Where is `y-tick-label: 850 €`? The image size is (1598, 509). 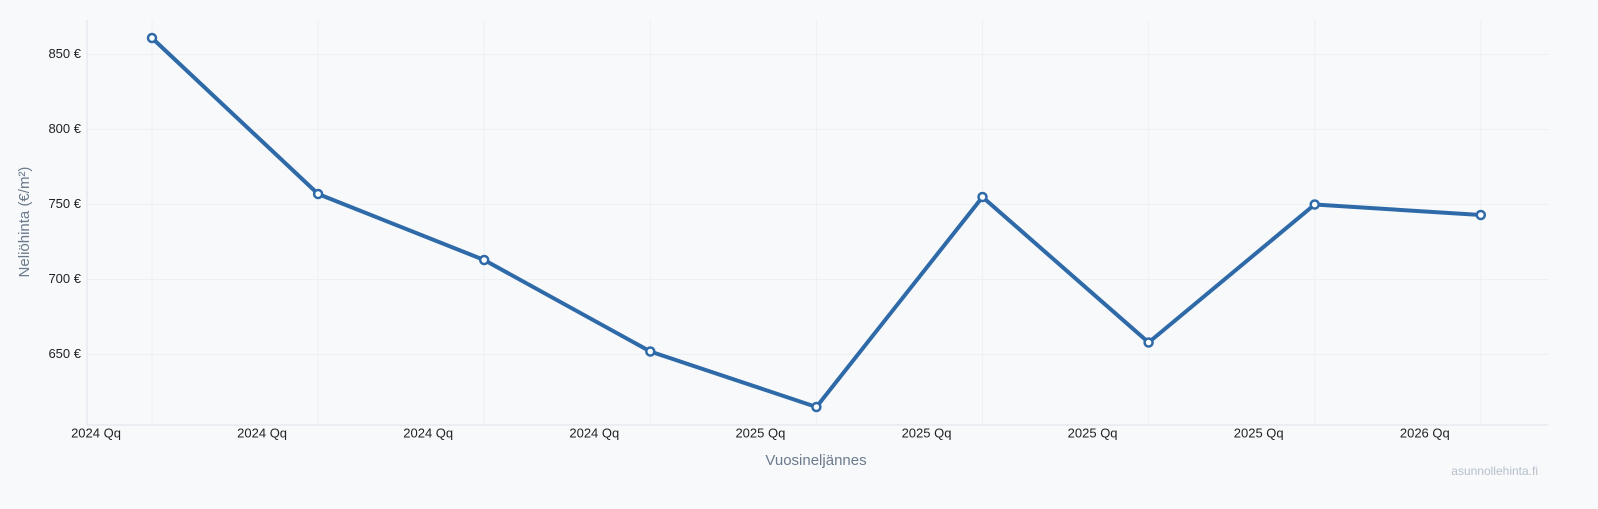 y-tick-label: 850 € is located at coordinates (64, 53).